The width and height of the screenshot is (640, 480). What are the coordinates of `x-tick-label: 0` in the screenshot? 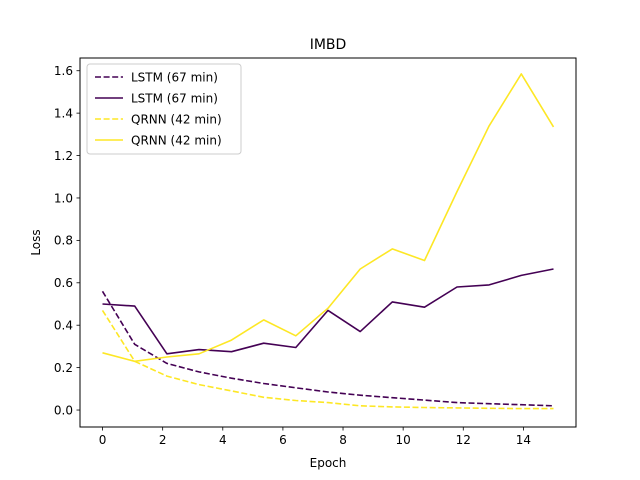 It's located at (103, 440).